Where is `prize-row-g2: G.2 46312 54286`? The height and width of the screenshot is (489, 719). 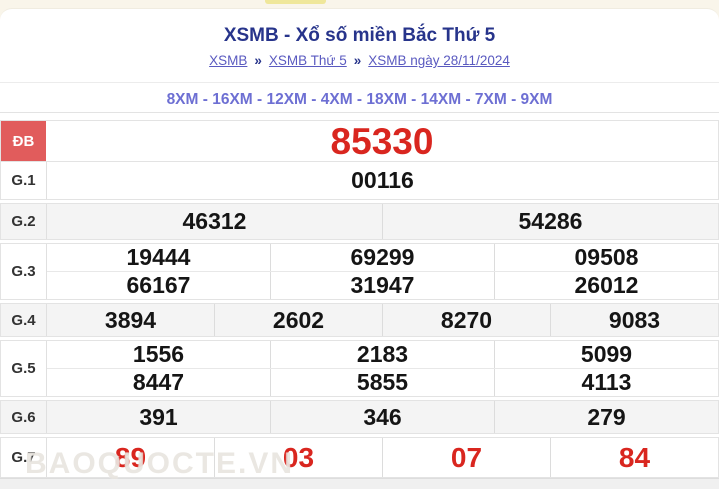
prize-row-g2: G.2 46312 54286 is located at coordinates (359, 221).